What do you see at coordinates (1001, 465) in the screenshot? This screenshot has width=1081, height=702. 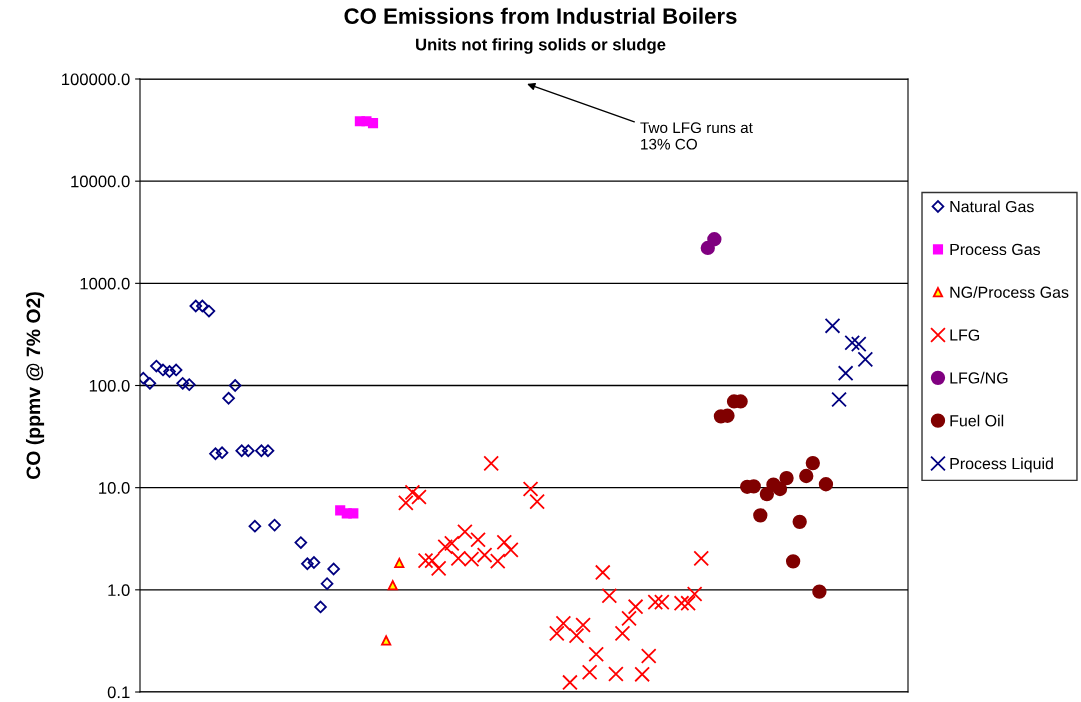 I see `legend-label: Process Liquid` at bounding box center [1001, 465].